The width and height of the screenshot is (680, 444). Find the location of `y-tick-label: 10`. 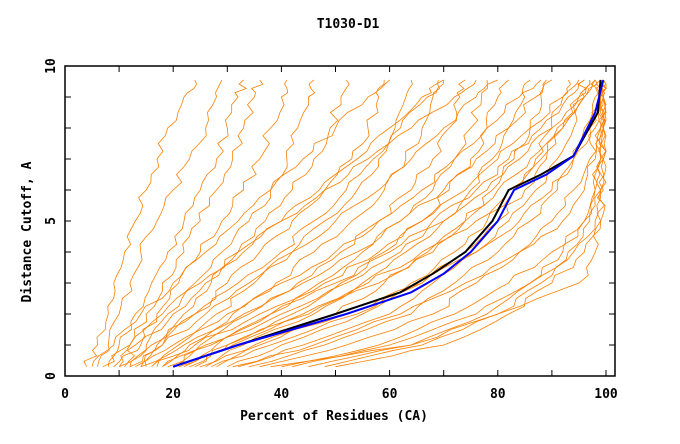

y-tick-label: 10 is located at coordinates (51, 66).